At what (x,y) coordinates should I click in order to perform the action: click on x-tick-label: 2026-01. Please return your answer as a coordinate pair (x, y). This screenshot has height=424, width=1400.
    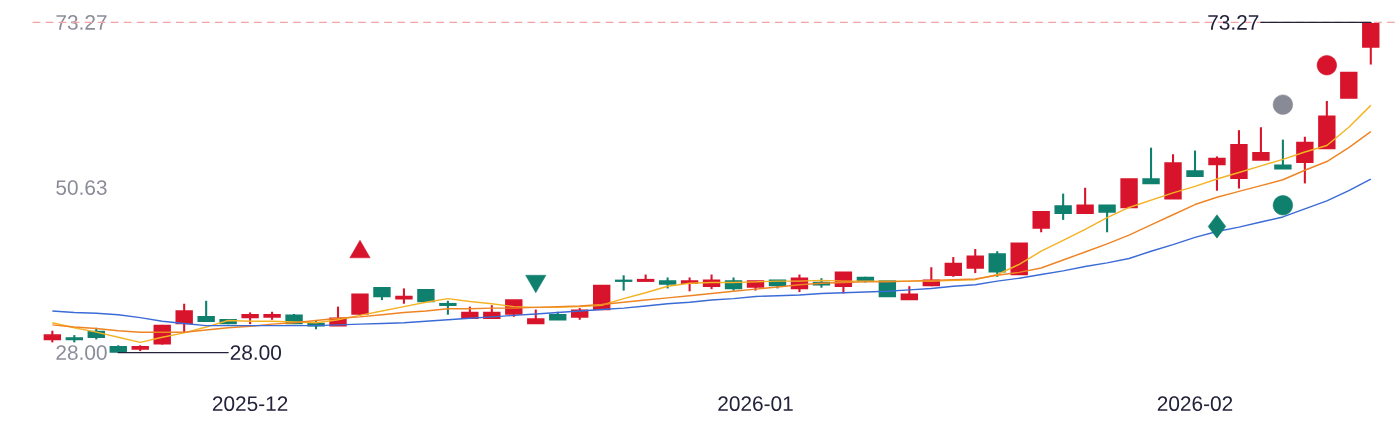
    Looking at the image, I should click on (755, 404).